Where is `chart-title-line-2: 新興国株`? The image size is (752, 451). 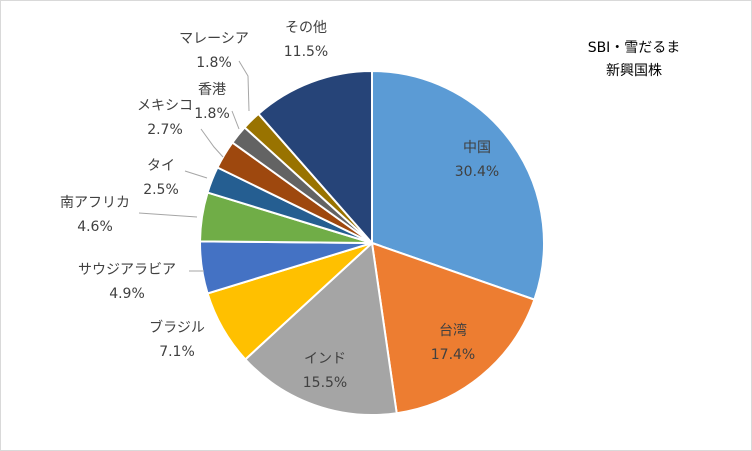 chart-title-line-2: 新興国株 is located at coordinates (634, 71).